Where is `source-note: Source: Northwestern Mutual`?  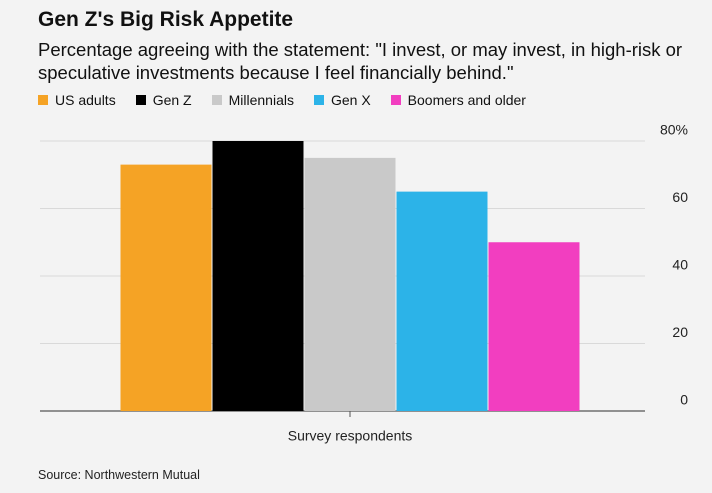 source-note: Source: Northwestern Mutual is located at coordinates (119, 475).